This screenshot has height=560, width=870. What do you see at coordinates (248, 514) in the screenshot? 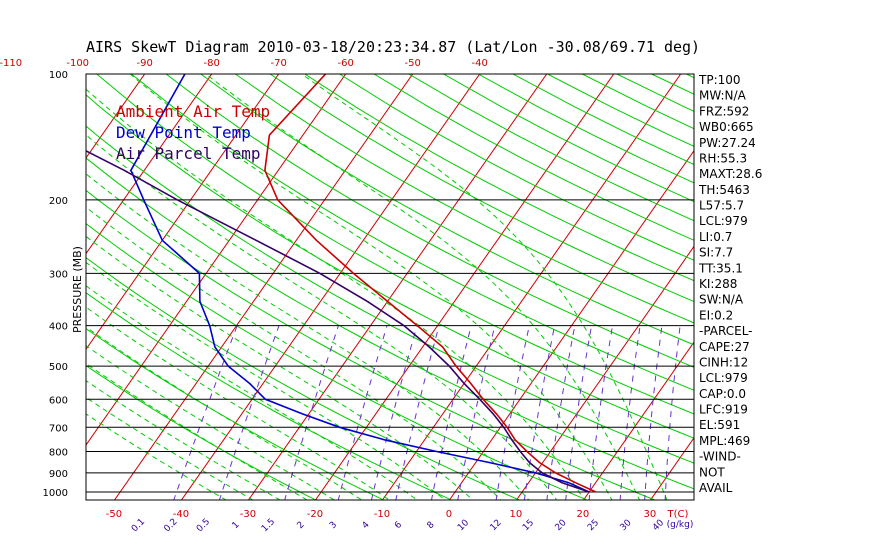
I see `bottom-temp-tick-label: -30` at bounding box center [248, 514].